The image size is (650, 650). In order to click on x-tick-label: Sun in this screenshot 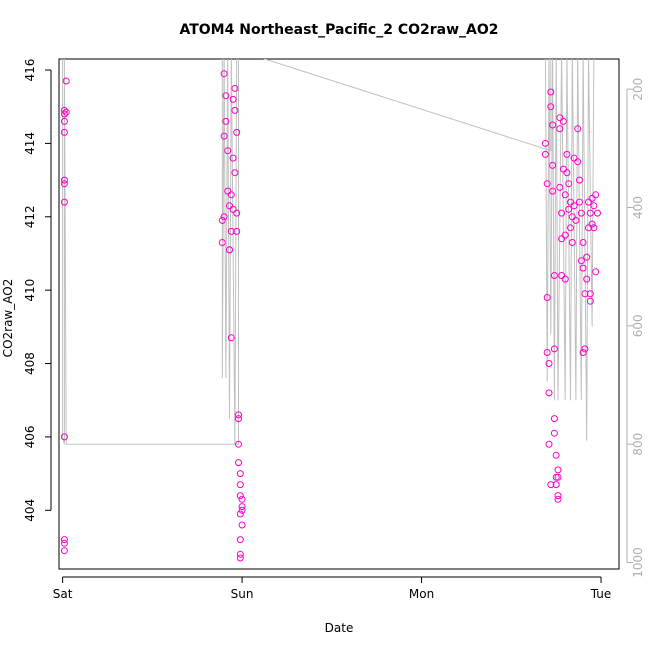, I will do `click(242, 594)`.